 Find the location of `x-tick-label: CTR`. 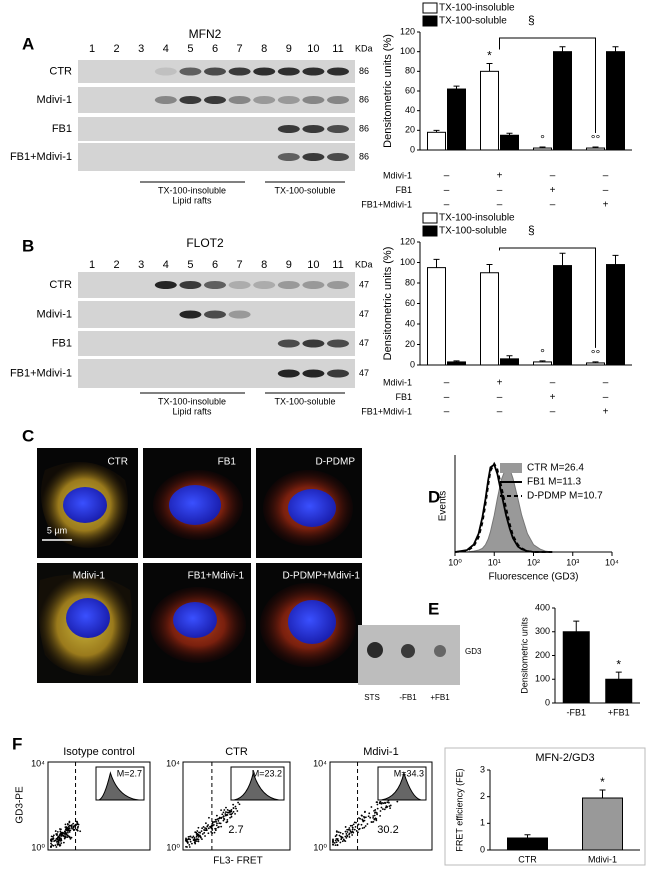

x-tick-label: CTR is located at coordinates (527, 859).